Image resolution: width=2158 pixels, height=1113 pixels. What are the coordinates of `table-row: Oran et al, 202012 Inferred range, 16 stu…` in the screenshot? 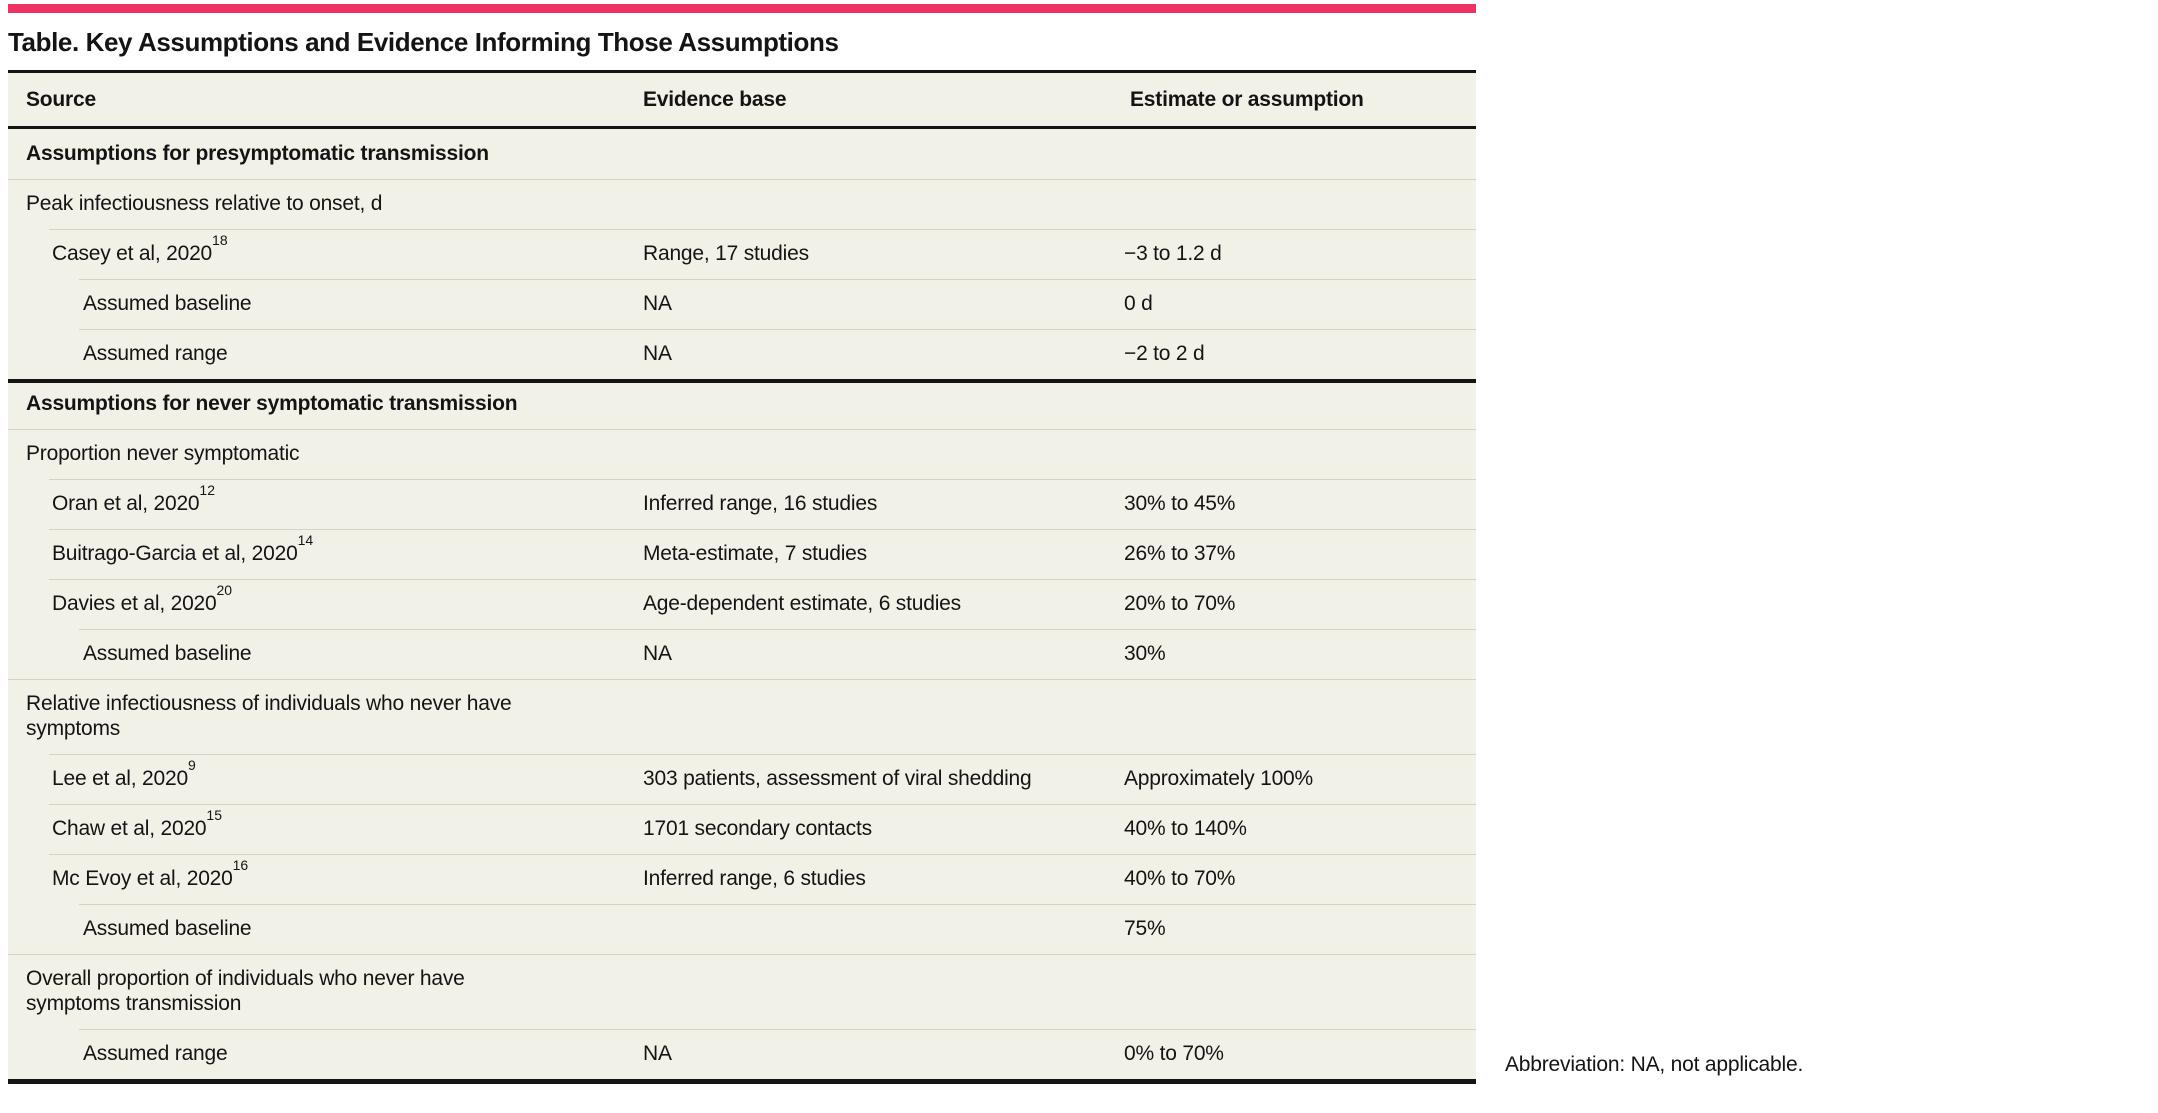 It's located at (742, 504).